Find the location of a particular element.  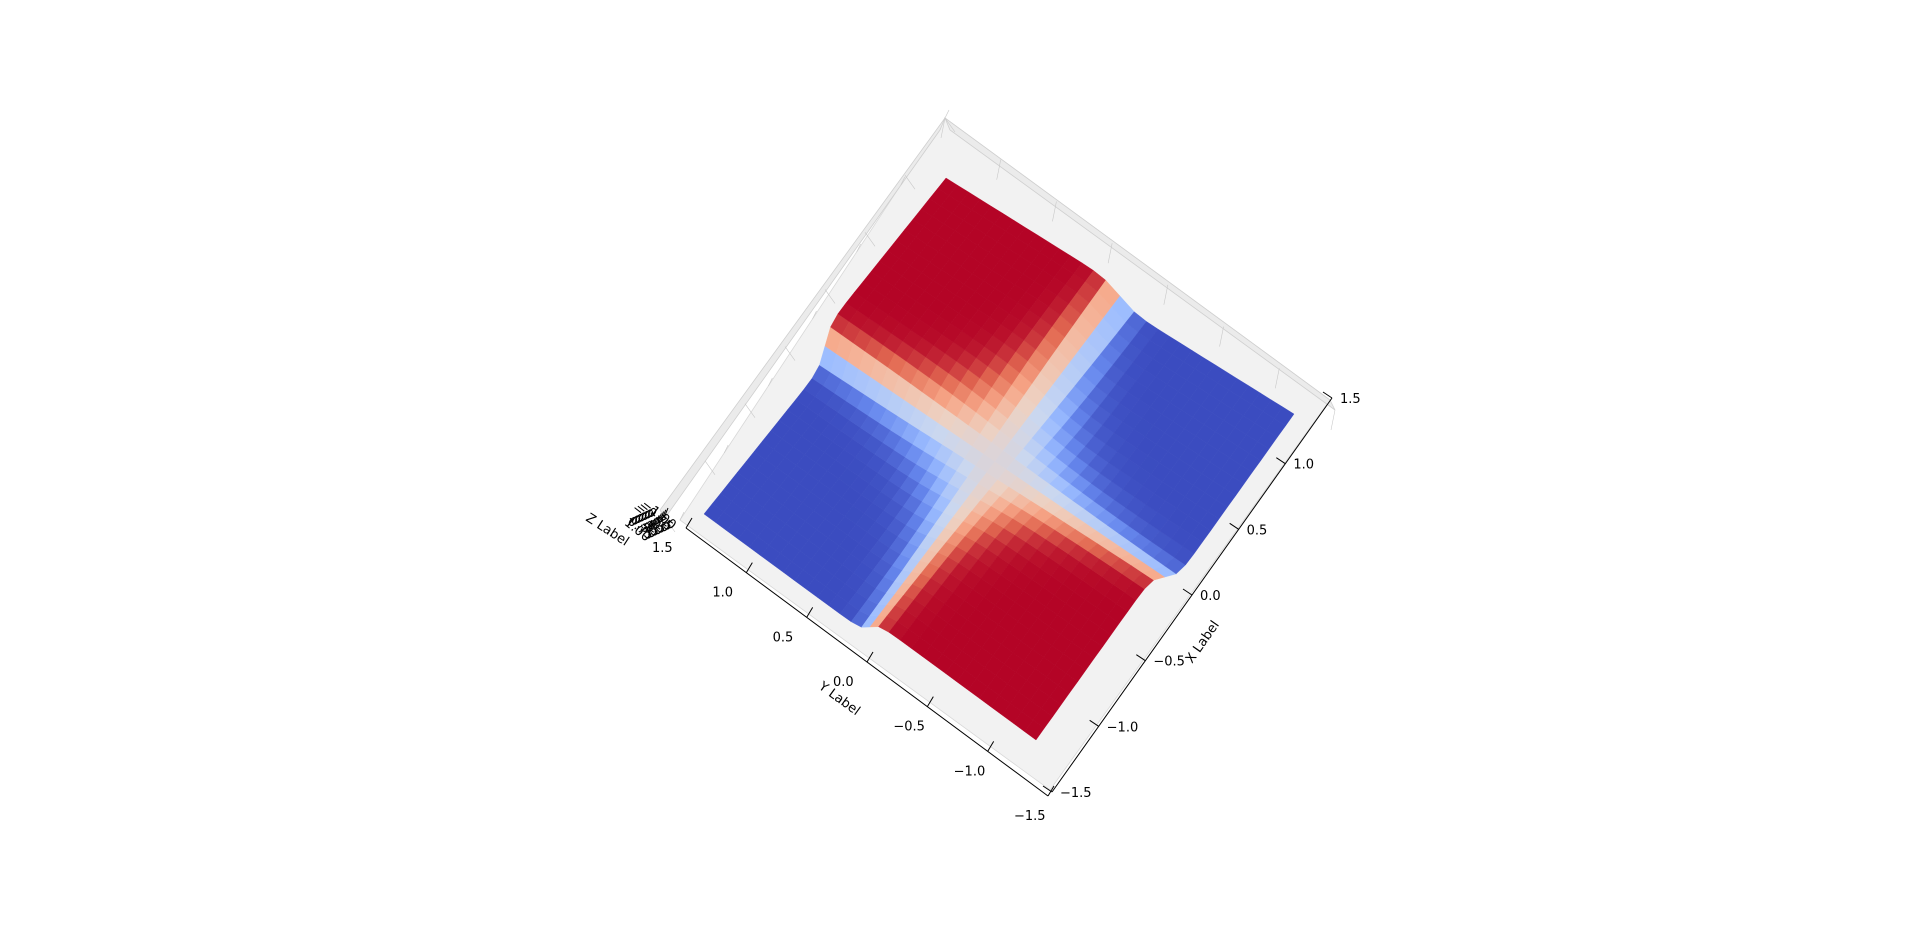

x-axis-label: X Label is located at coordinates (1203, 642).